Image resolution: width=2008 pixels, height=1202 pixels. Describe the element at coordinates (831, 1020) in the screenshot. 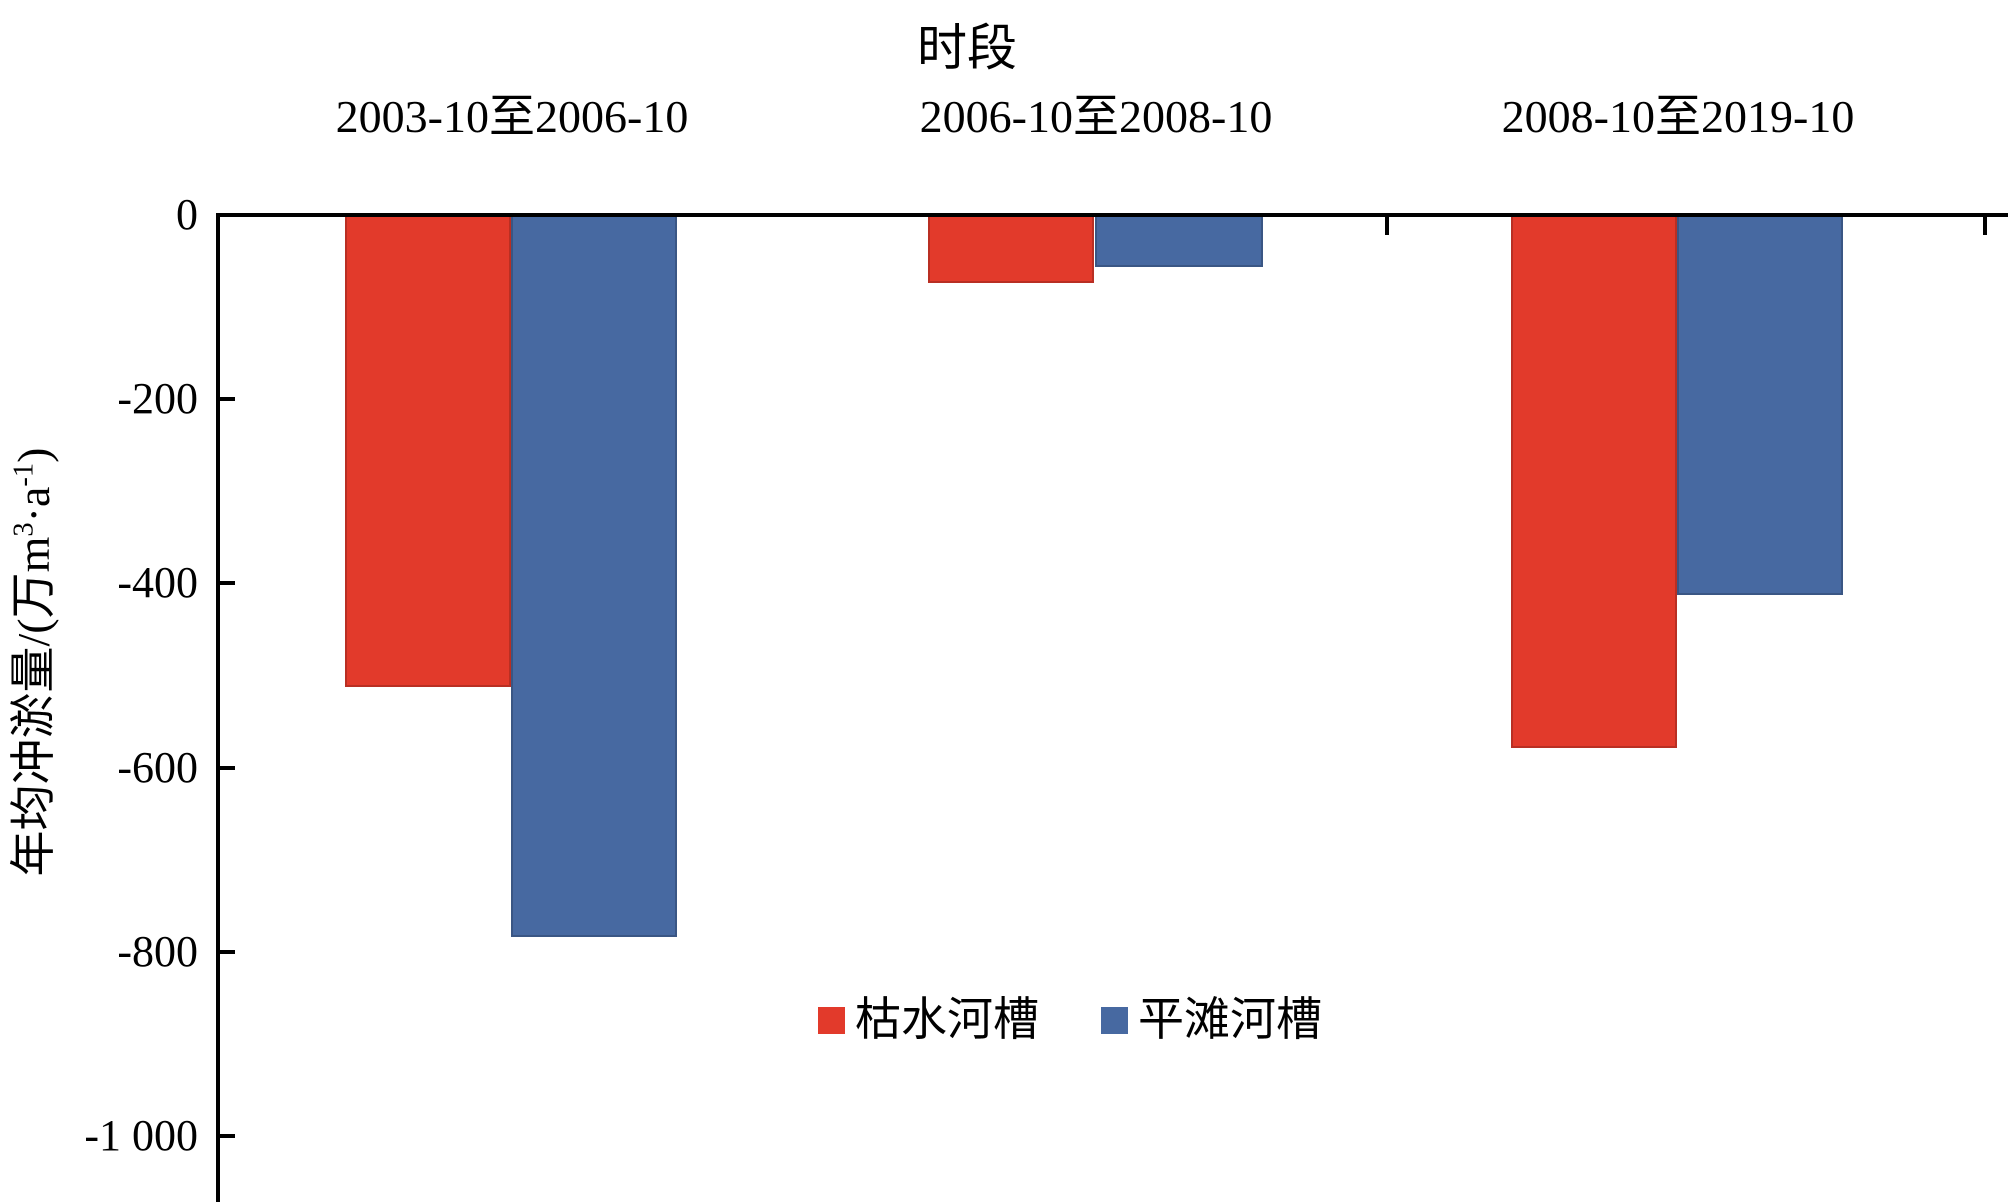

I see `legend-swatch-red-icon` at that location.